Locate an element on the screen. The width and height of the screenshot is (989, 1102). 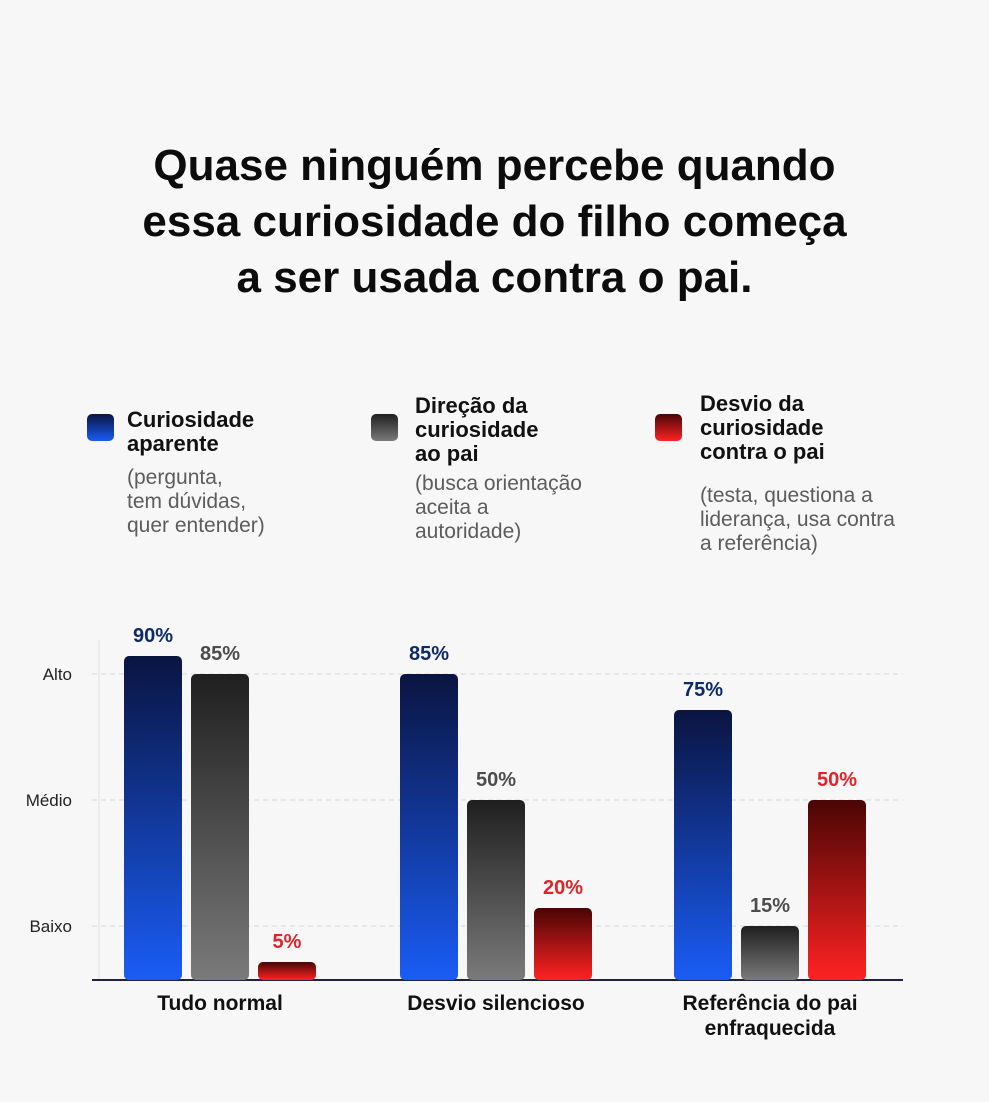
title-line: essa curiosidade do filho começa is located at coordinates (494, 221).